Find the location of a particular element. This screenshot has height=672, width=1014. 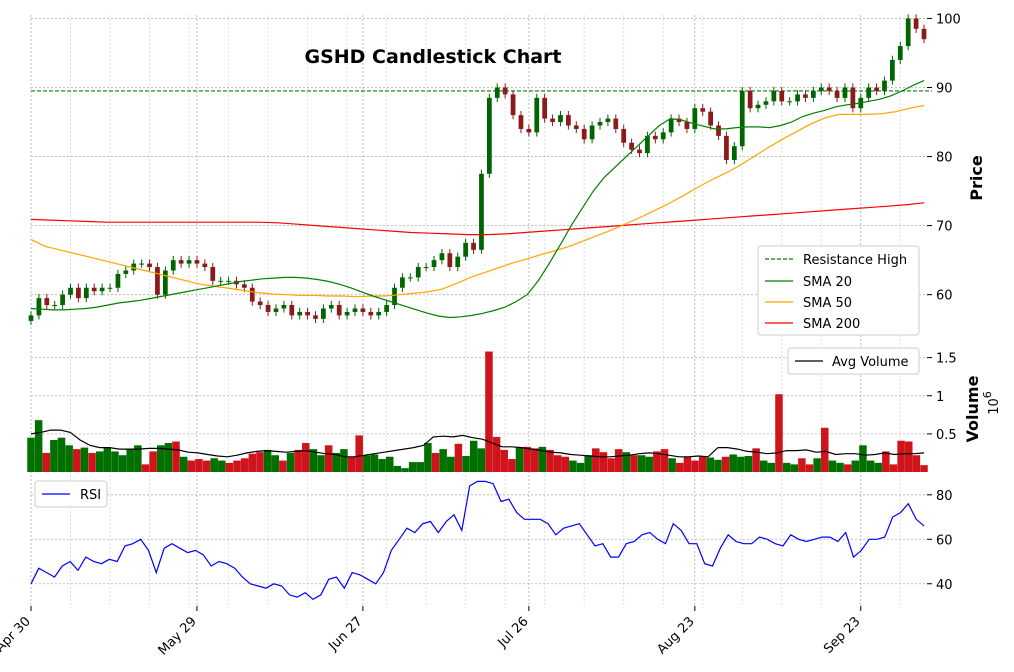

price-tick-label: 90 is located at coordinates (944, 89).